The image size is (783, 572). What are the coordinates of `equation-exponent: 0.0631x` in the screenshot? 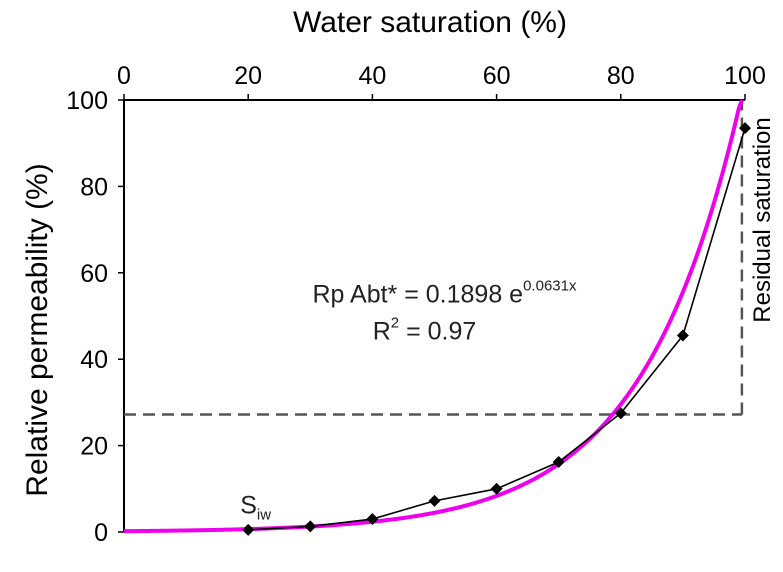 It's located at (550, 285).